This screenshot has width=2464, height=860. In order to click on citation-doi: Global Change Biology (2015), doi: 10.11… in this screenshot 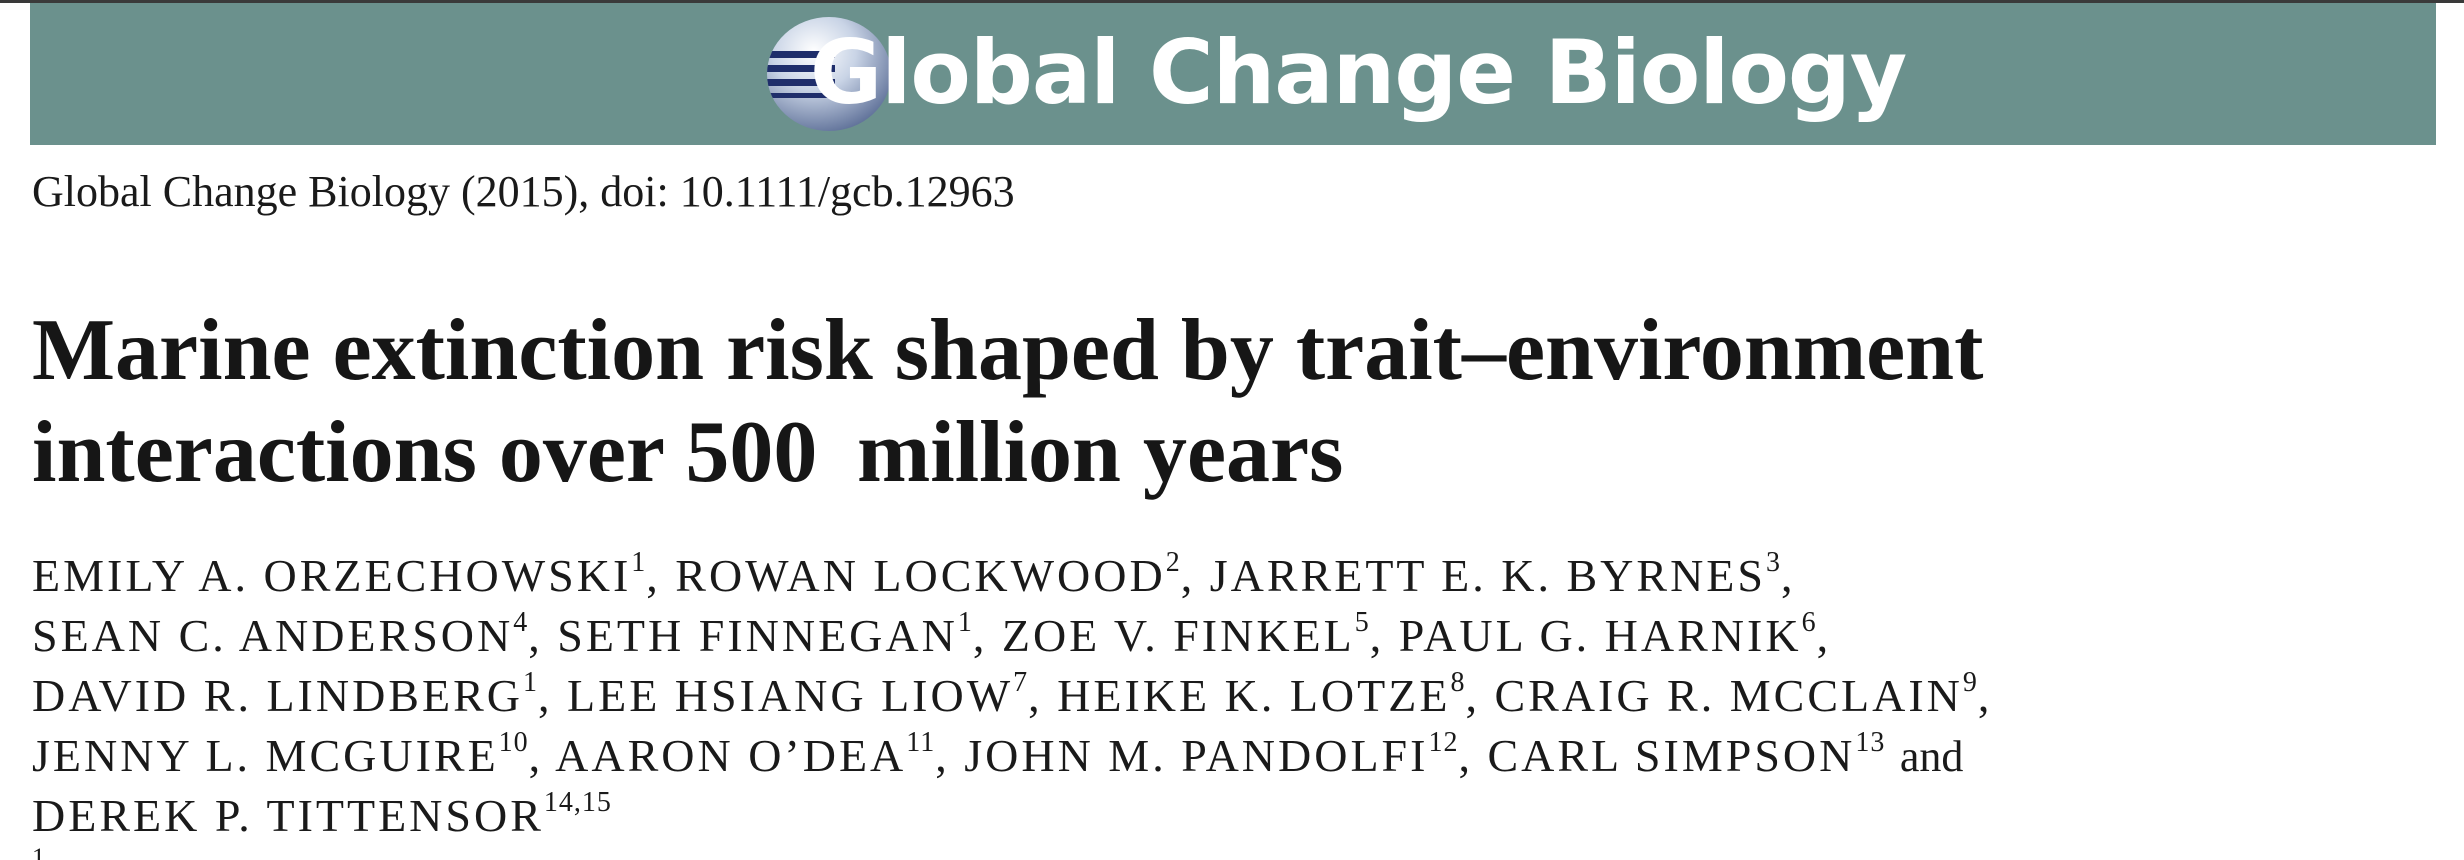, I will do `click(523, 191)`.